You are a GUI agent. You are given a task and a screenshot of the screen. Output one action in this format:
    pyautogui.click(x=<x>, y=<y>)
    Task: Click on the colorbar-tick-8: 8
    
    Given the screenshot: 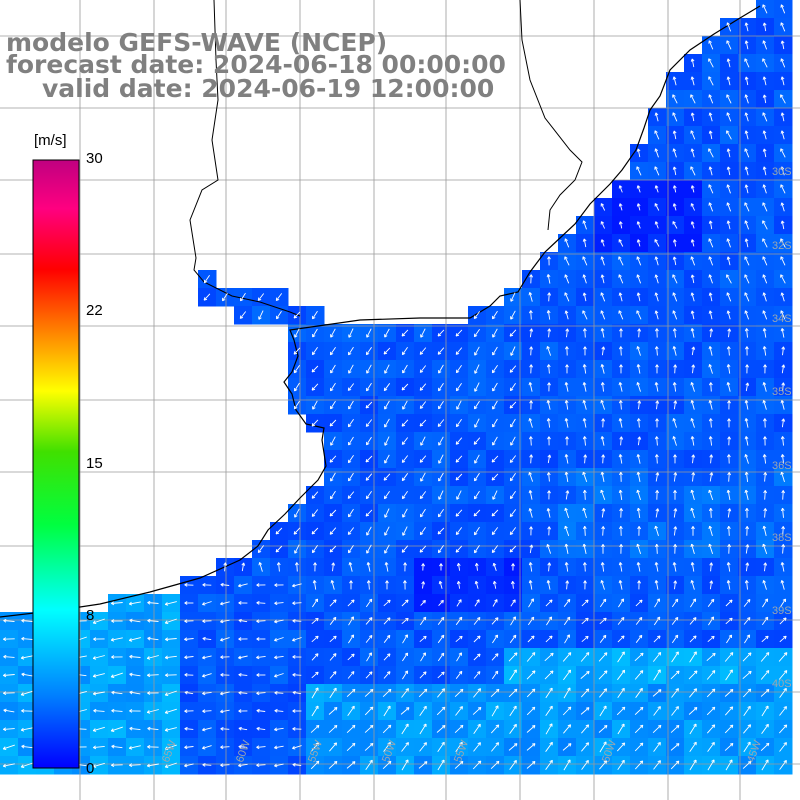 What is the action you would take?
    pyautogui.click(x=90, y=615)
    